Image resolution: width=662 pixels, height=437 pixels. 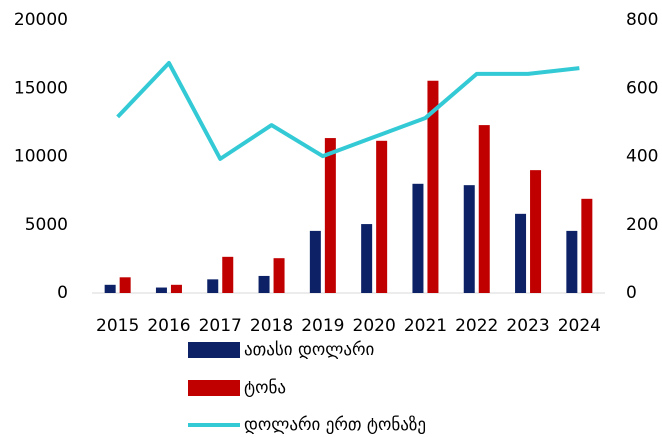 I want to click on y-tick-label: 20000, so click(x=41, y=20).